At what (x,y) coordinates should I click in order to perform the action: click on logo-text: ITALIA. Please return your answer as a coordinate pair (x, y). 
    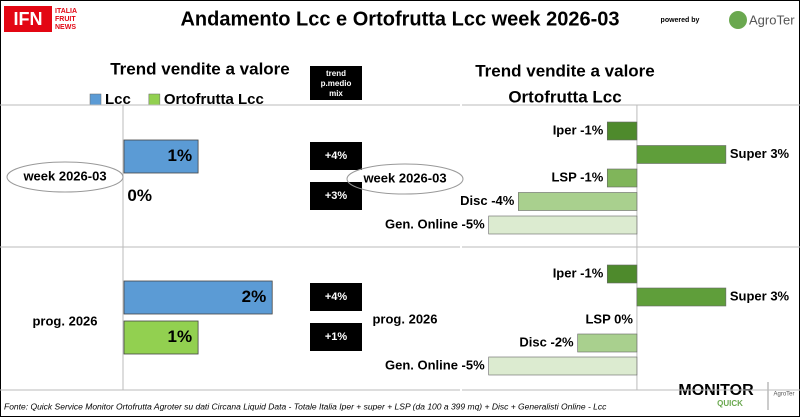
    Looking at the image, I should click on (66, 11).